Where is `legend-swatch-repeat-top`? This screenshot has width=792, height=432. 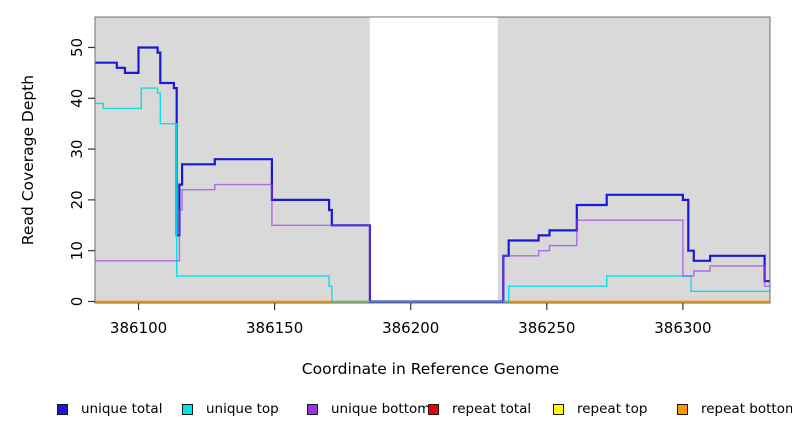
legend-swatch-repeat-top is located at coordinates (558, 409).